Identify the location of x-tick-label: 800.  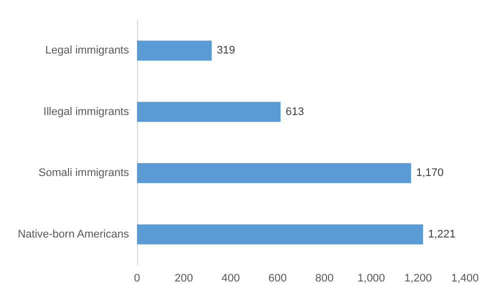
(324, 278).